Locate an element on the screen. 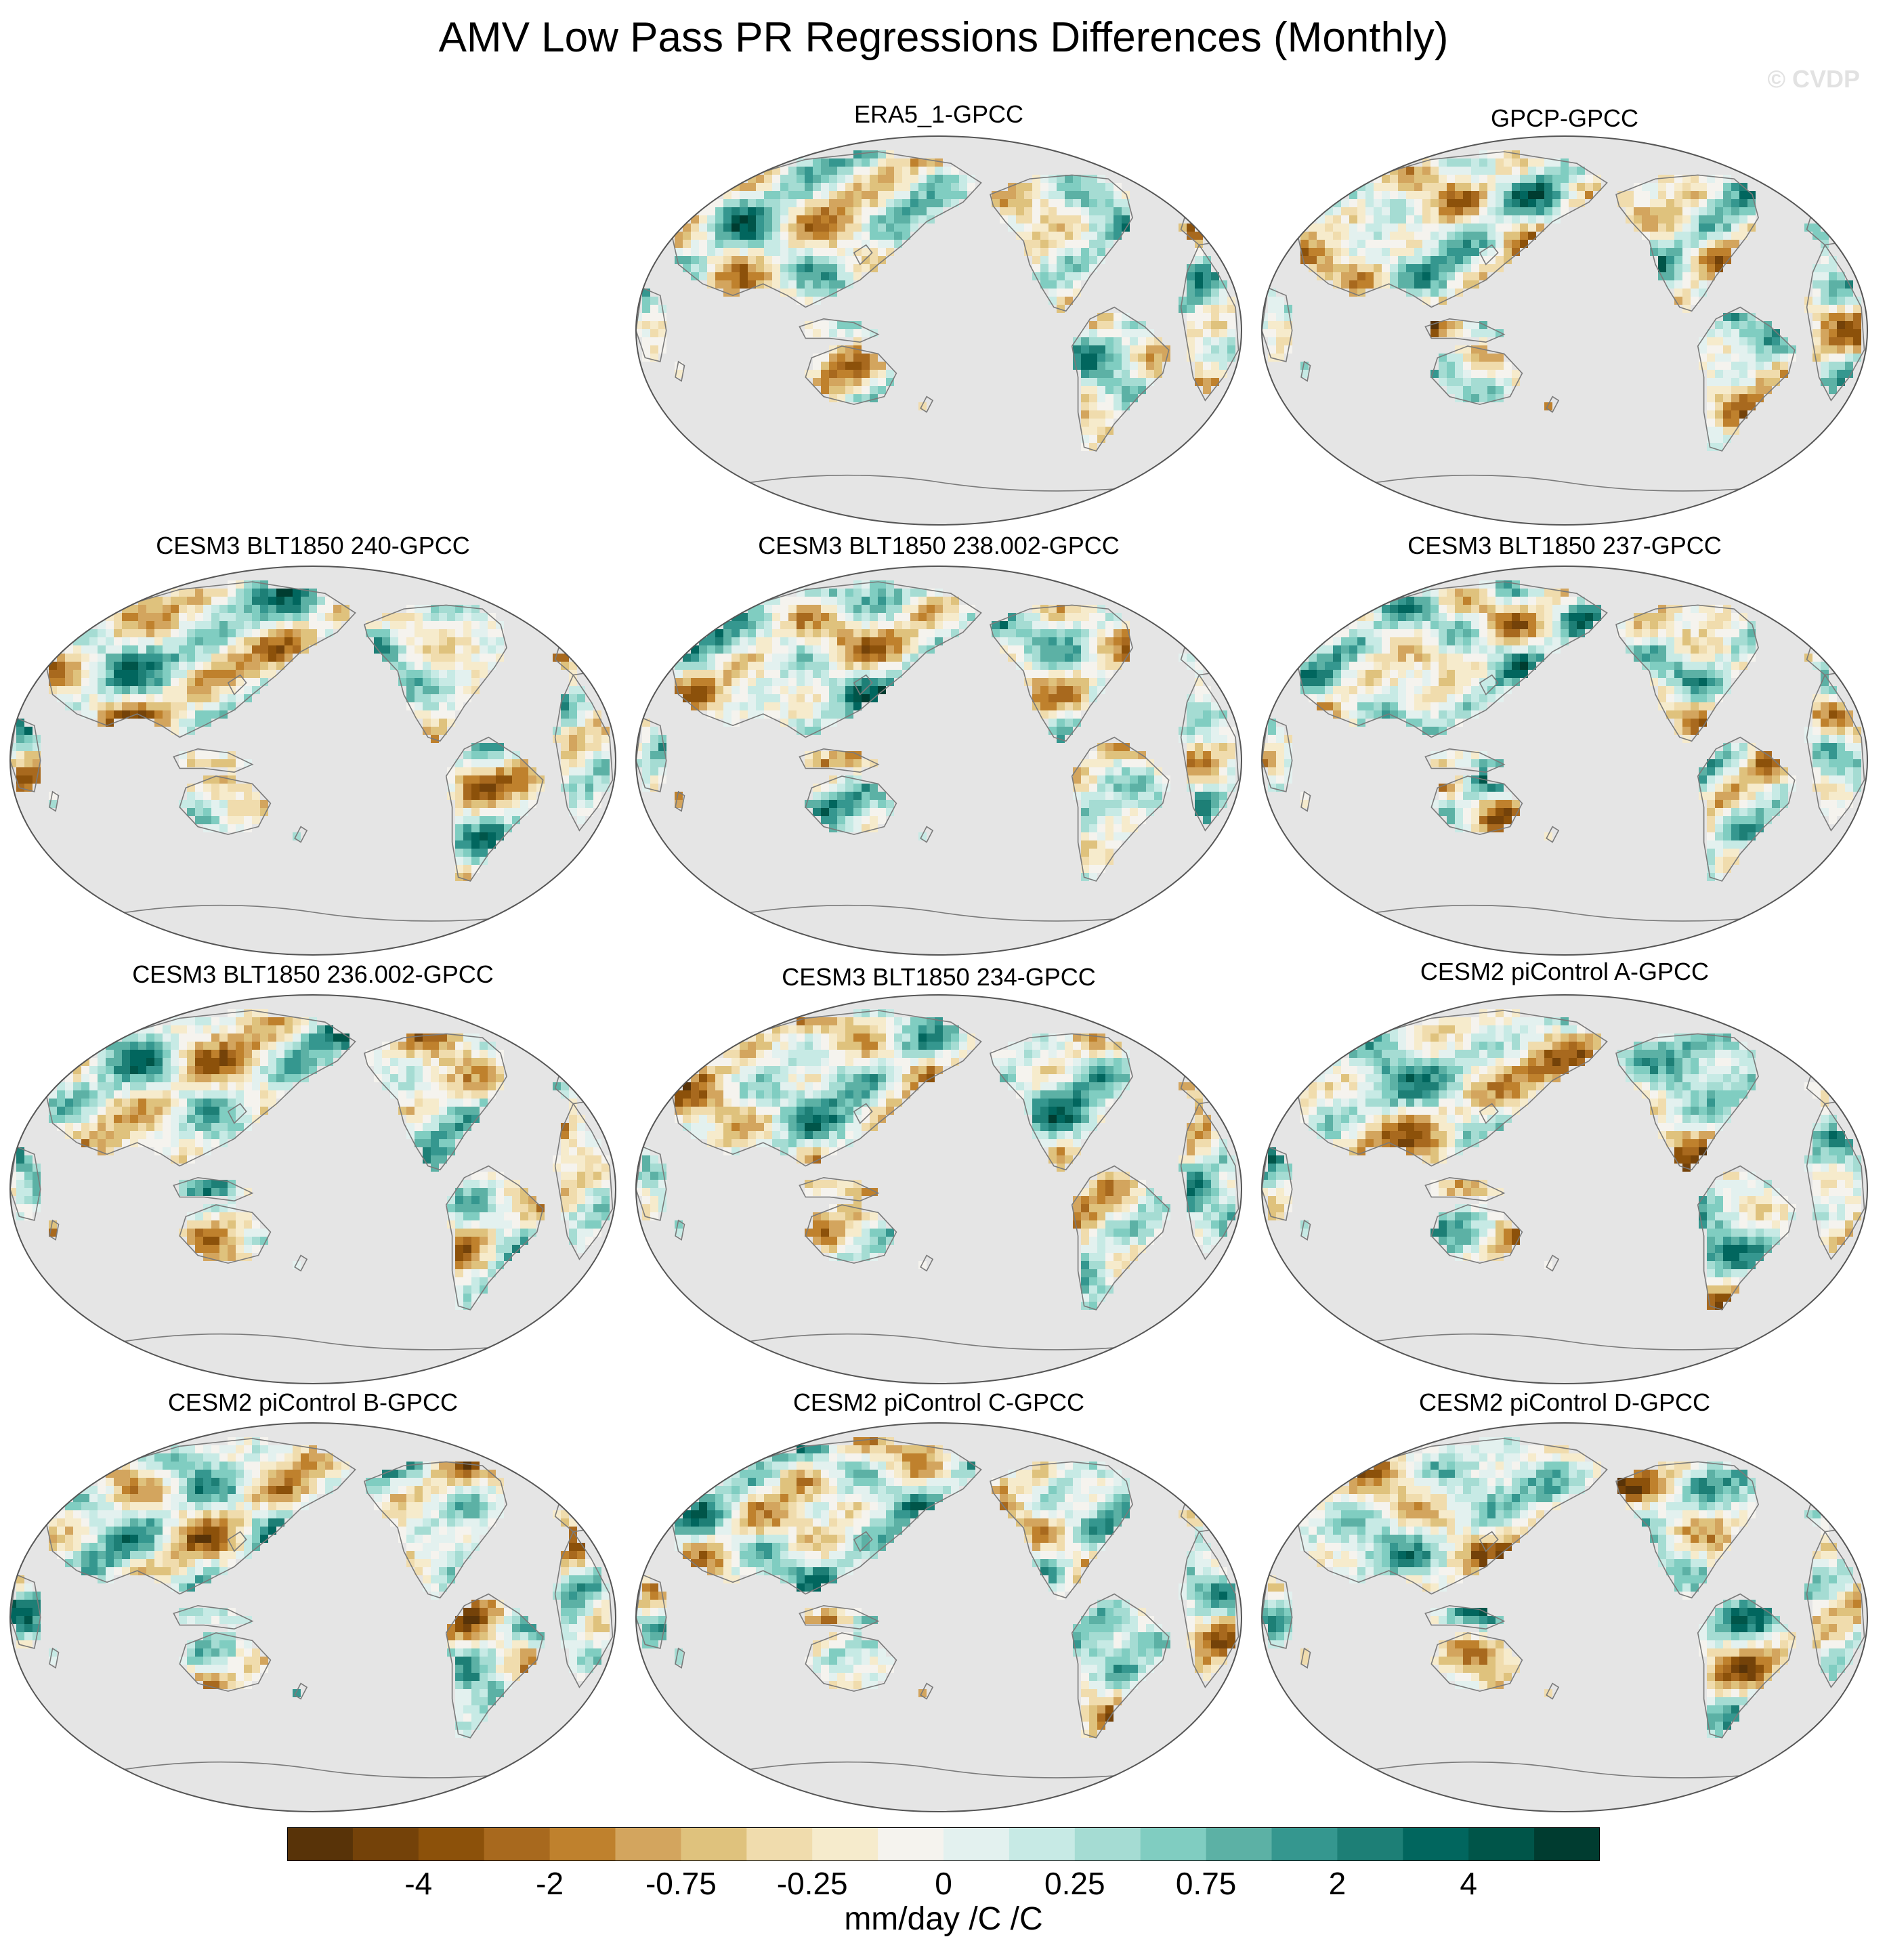 This screenshot has width=1887, height=1960. panel-title: ERA5_1-GPCC is located at coordinates (939, 114).